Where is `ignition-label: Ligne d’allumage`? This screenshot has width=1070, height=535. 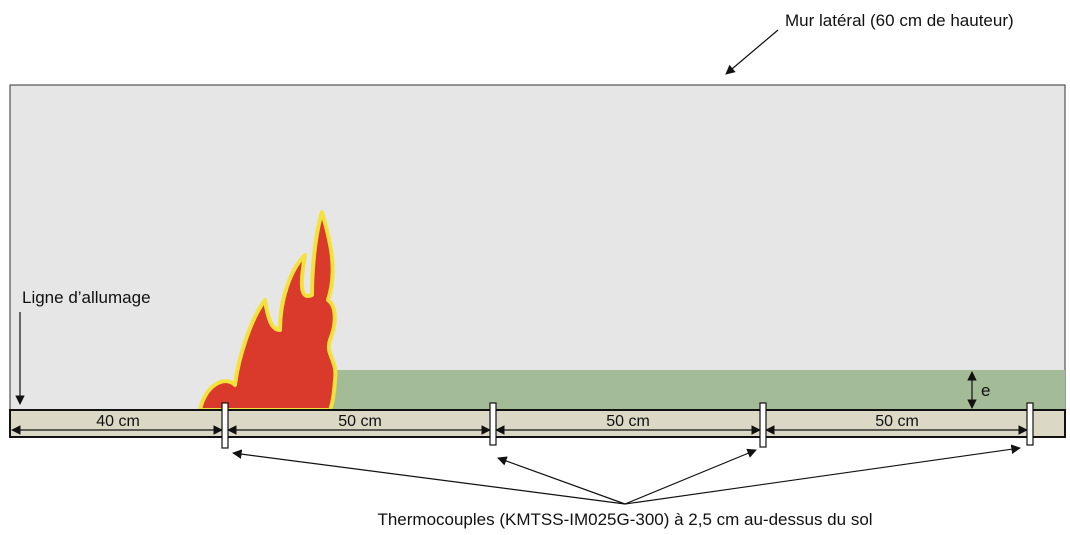
ignition-label: Ligne d’allumage is located at coordinates (86, 297).